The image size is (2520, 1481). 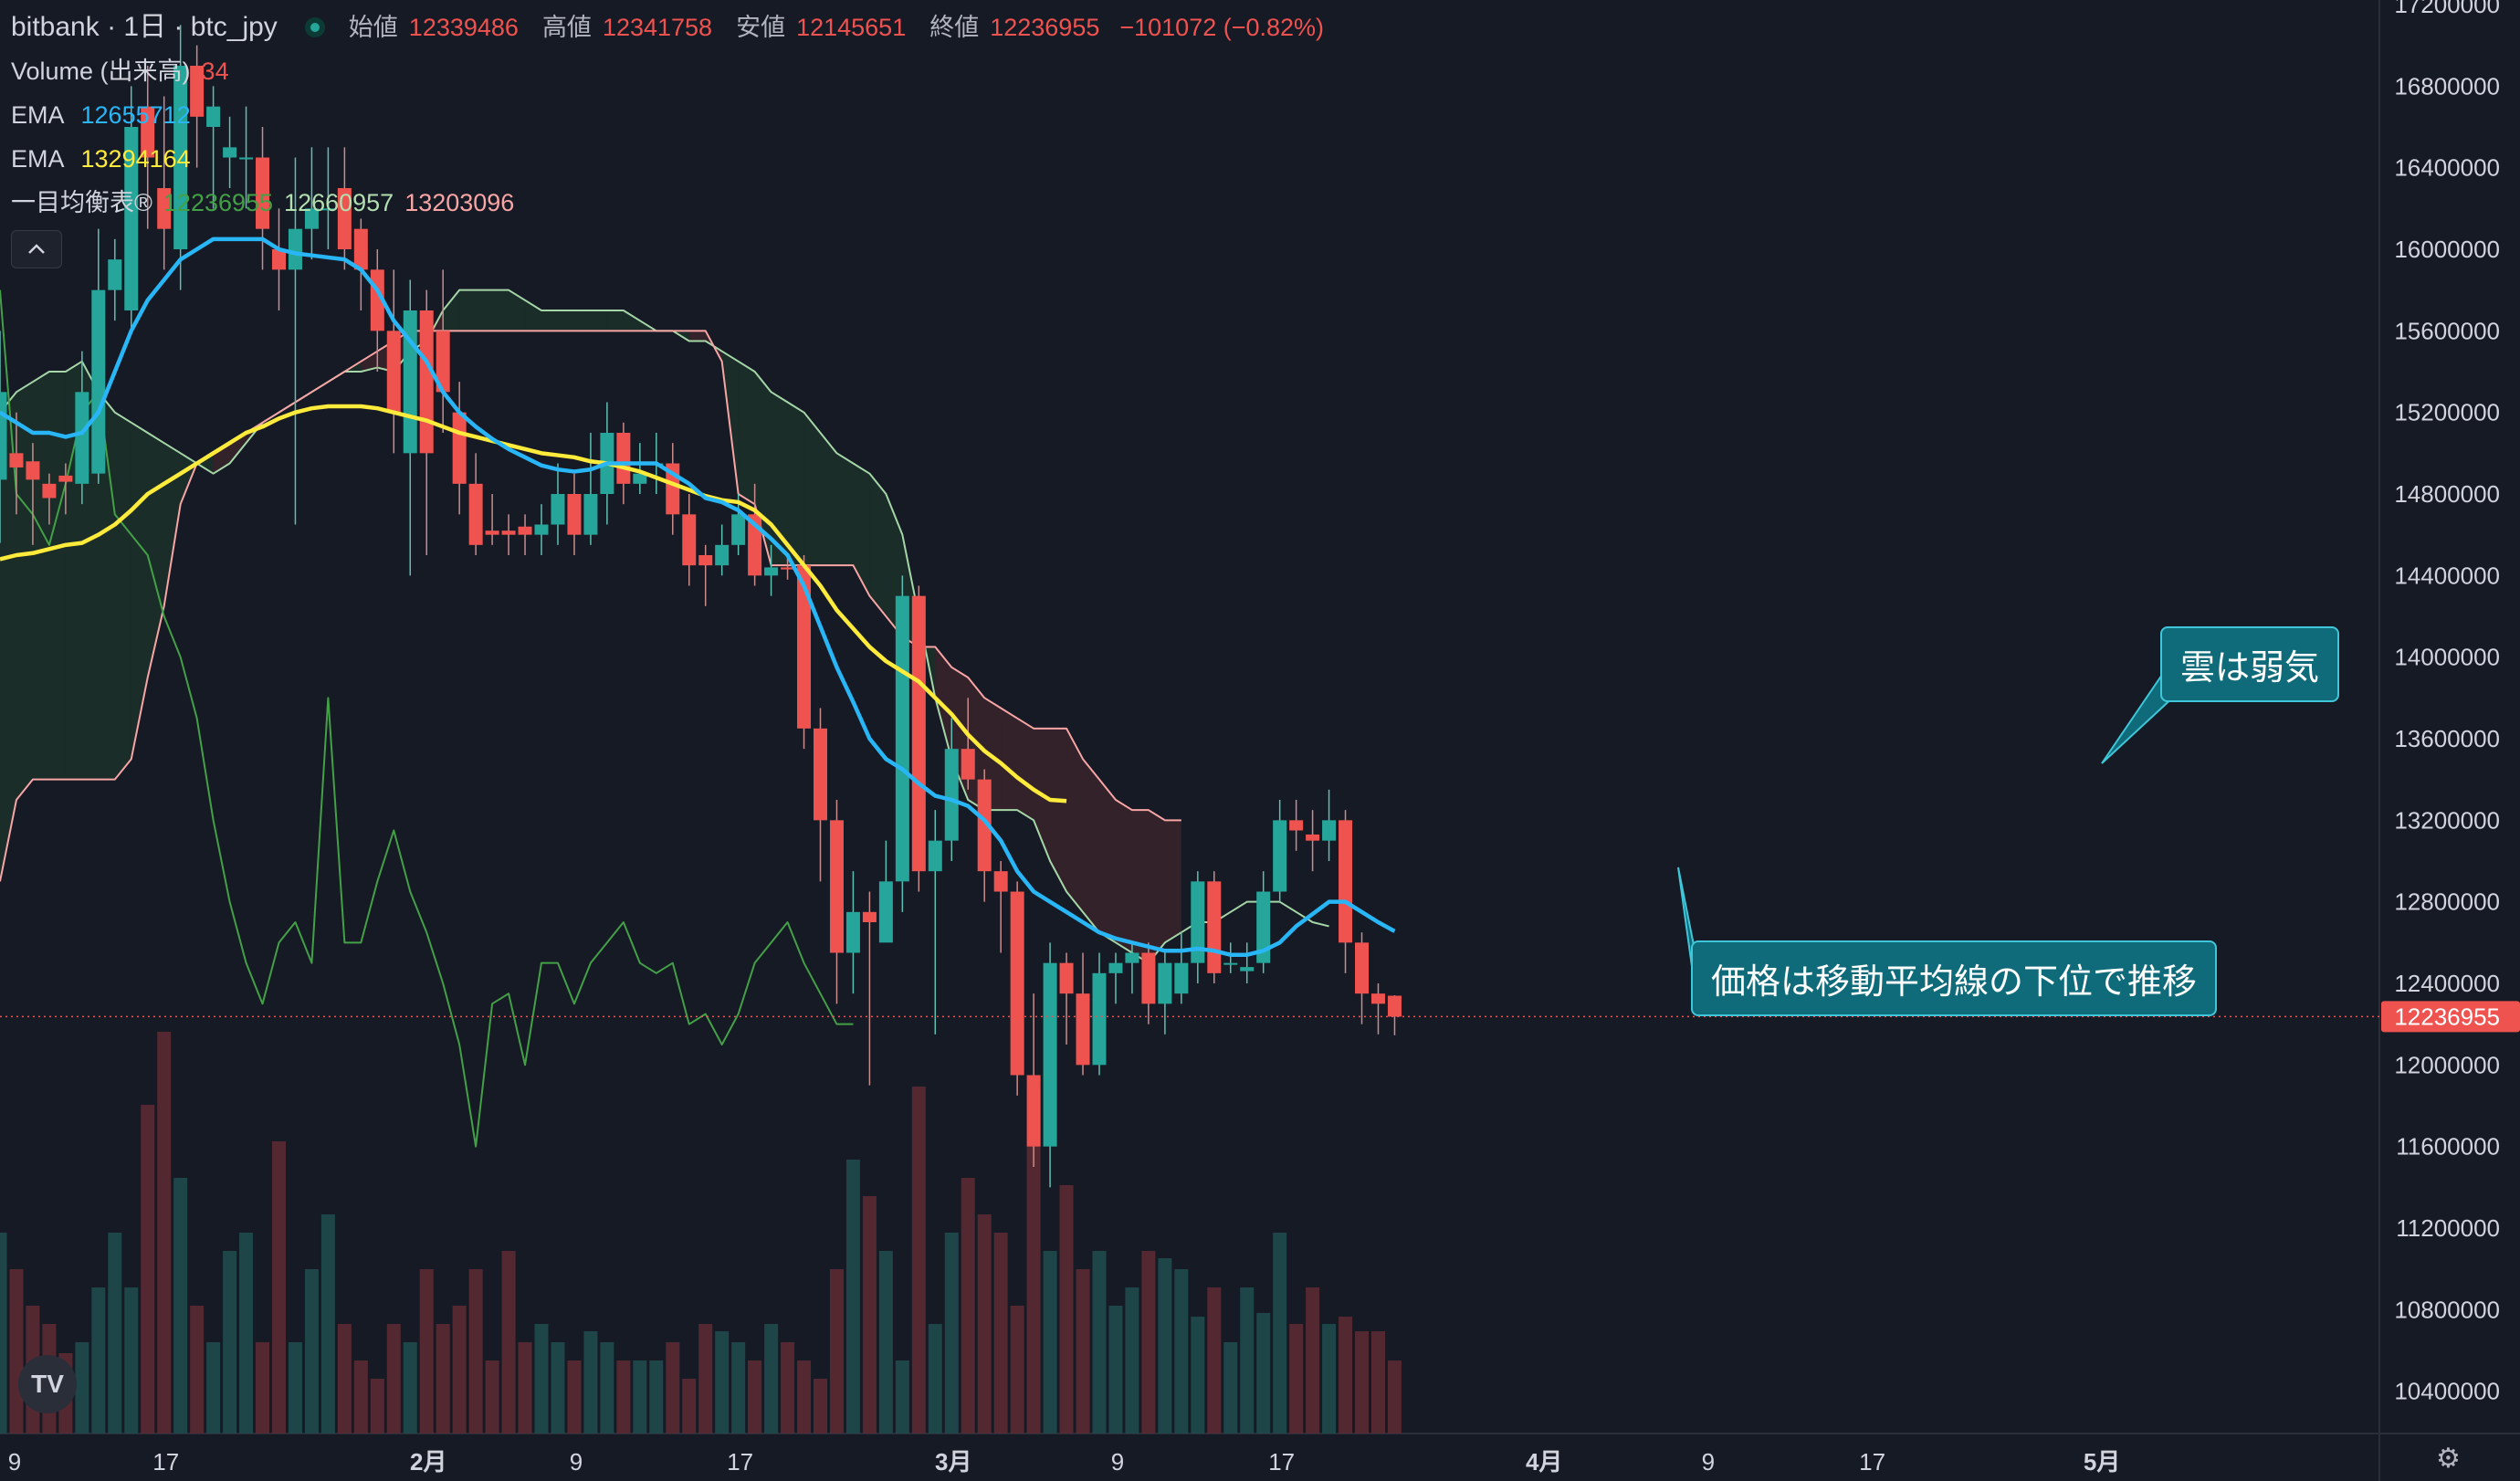 What do you see at coordinates (2447, 902) in the screenshot?
I see `y-tick-label: 12800000` at bounding box center [2447, 902].